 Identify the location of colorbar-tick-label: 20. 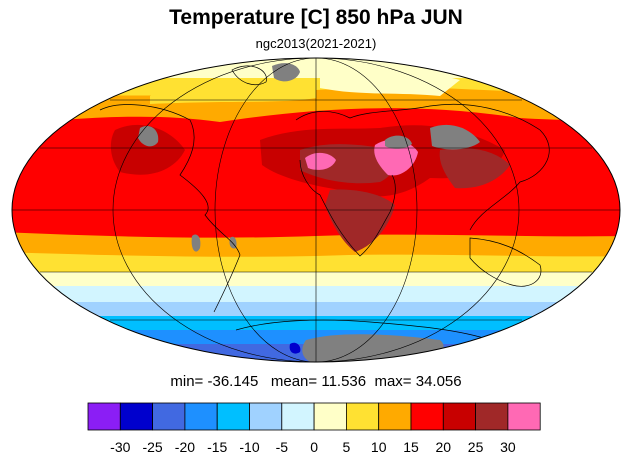
(444, 447).